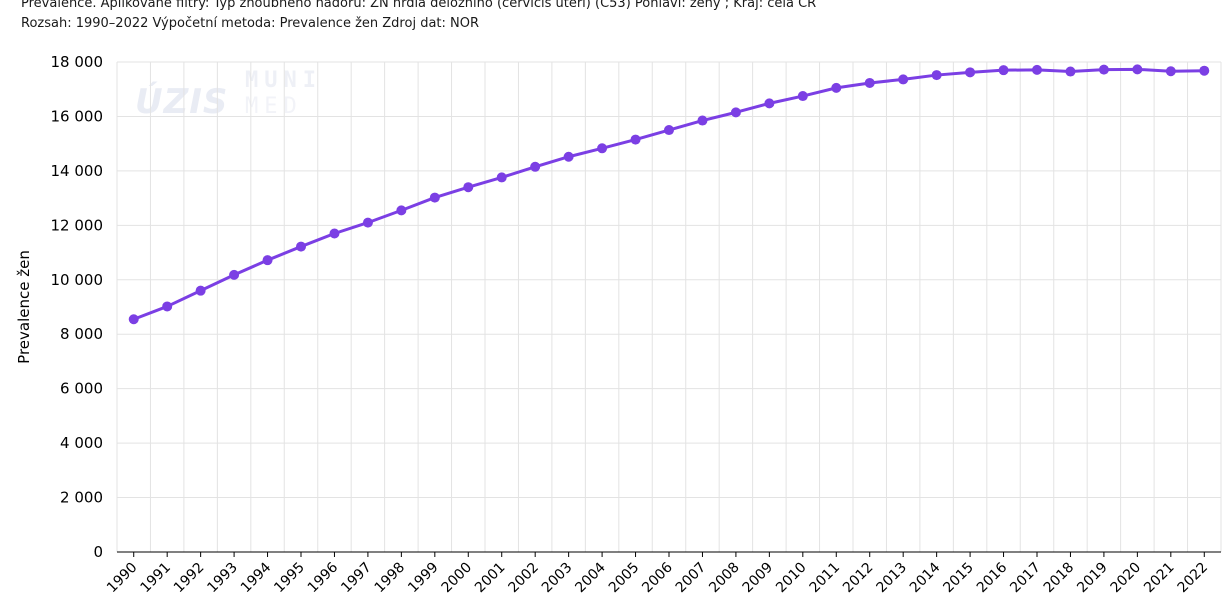 The width and height of the screenshot is (1228, 614). Describe the element at coordinates (122, 578) in the screenshot. I see `x-tick-label: 1990` at that location.